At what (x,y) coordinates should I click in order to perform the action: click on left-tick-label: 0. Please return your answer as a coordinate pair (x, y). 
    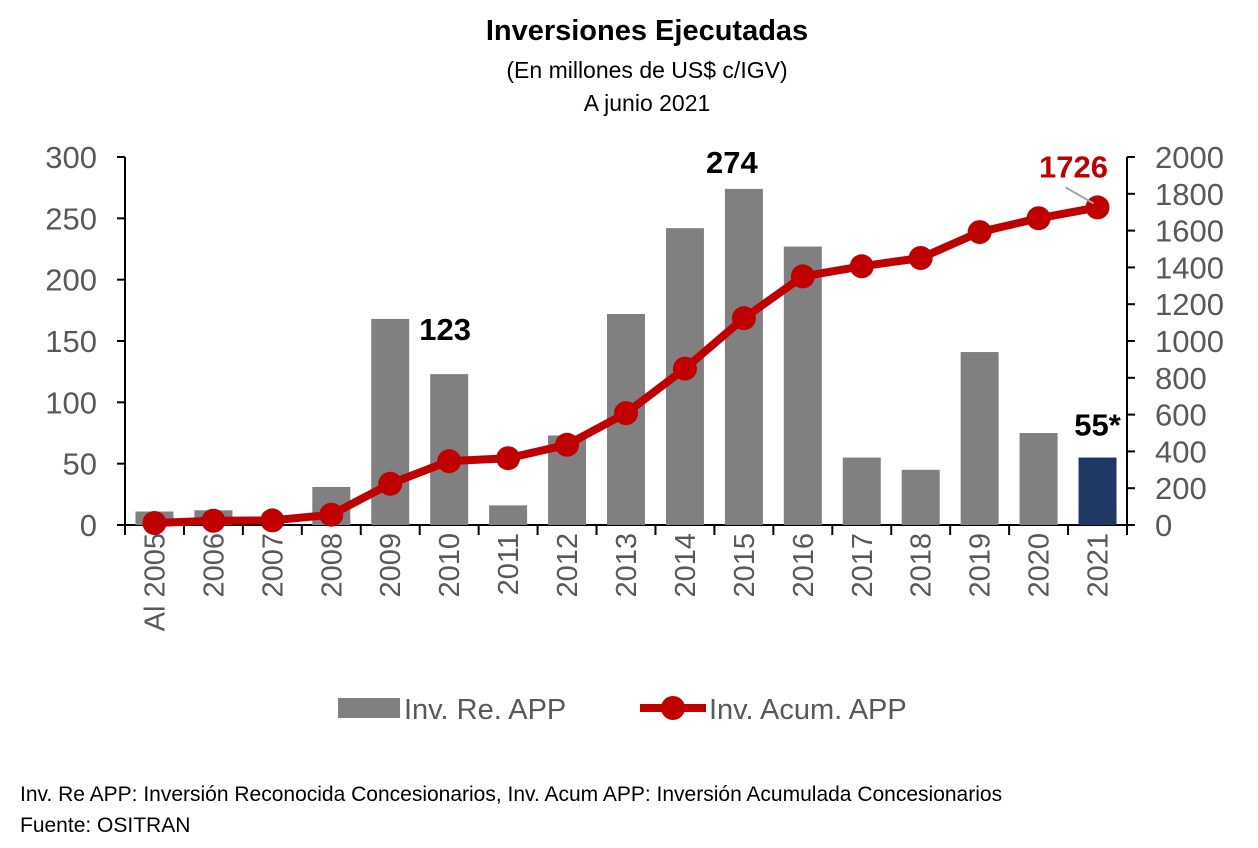
    Looking at the image, I should click on (88, 525).